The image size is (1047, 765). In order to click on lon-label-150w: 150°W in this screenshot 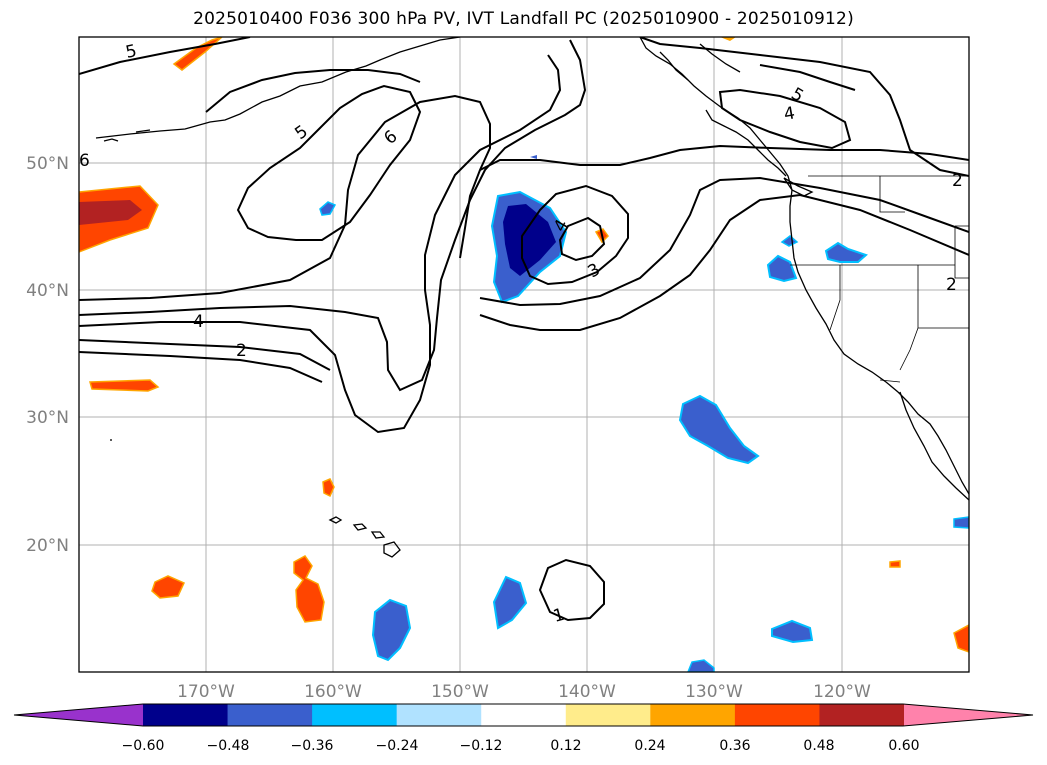, I will do `click(460, 692)`.